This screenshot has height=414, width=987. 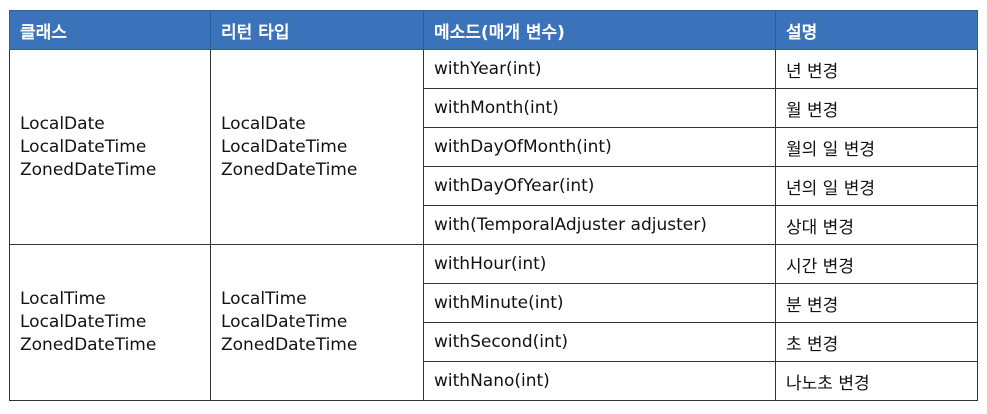 I want to click on table-row: withMinute(int) 분 변경, so click(x=494, y=303).